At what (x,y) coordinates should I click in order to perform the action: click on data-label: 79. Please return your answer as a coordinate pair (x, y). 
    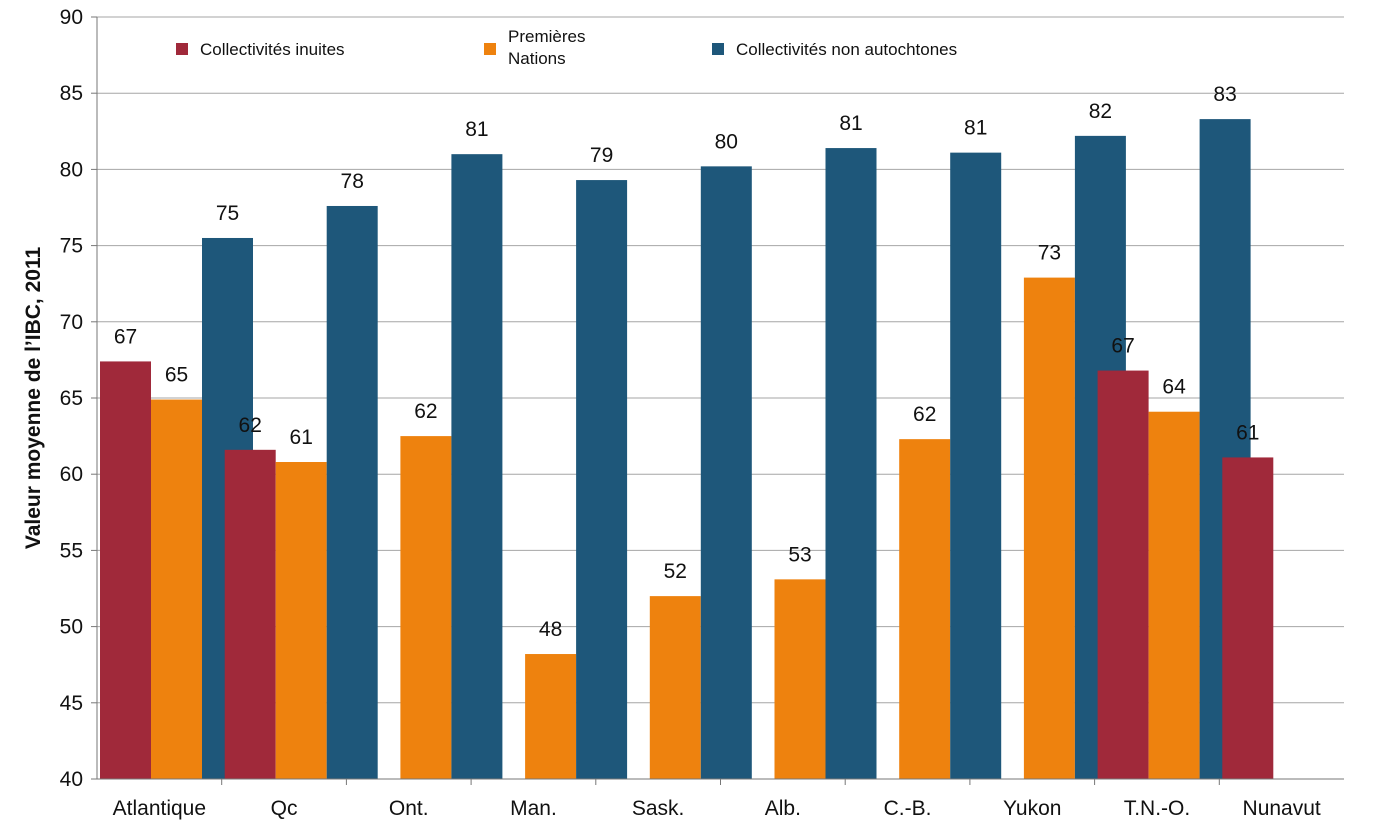
    Looking at the image, I should click on (601, 155).